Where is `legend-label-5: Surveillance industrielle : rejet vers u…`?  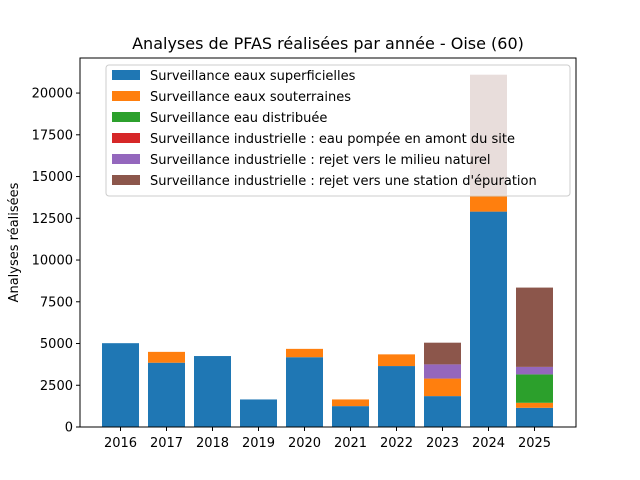 legend-label-5: Surveillance industrielle : rejet vers u… is located at coordinates (343, 181).